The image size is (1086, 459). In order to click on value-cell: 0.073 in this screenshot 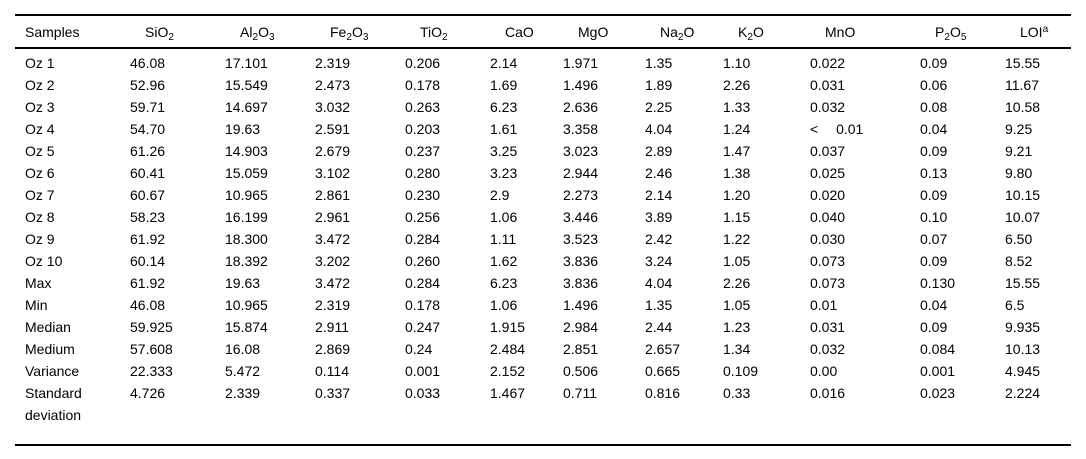, I will do `click(828, 283)`.